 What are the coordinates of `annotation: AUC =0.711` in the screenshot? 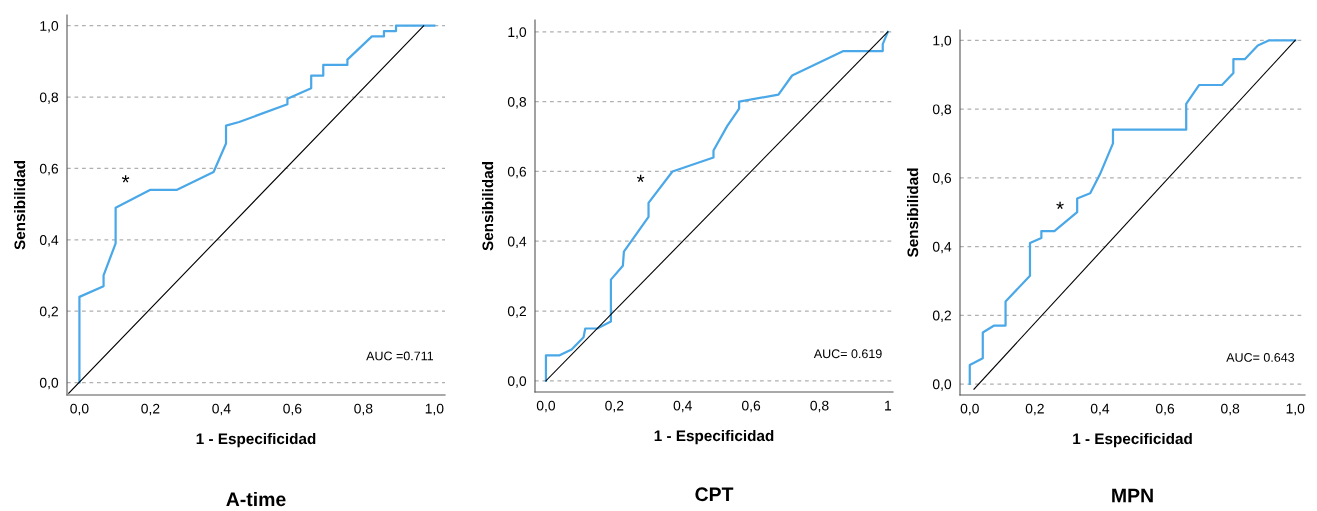 It's located at (400, 356).